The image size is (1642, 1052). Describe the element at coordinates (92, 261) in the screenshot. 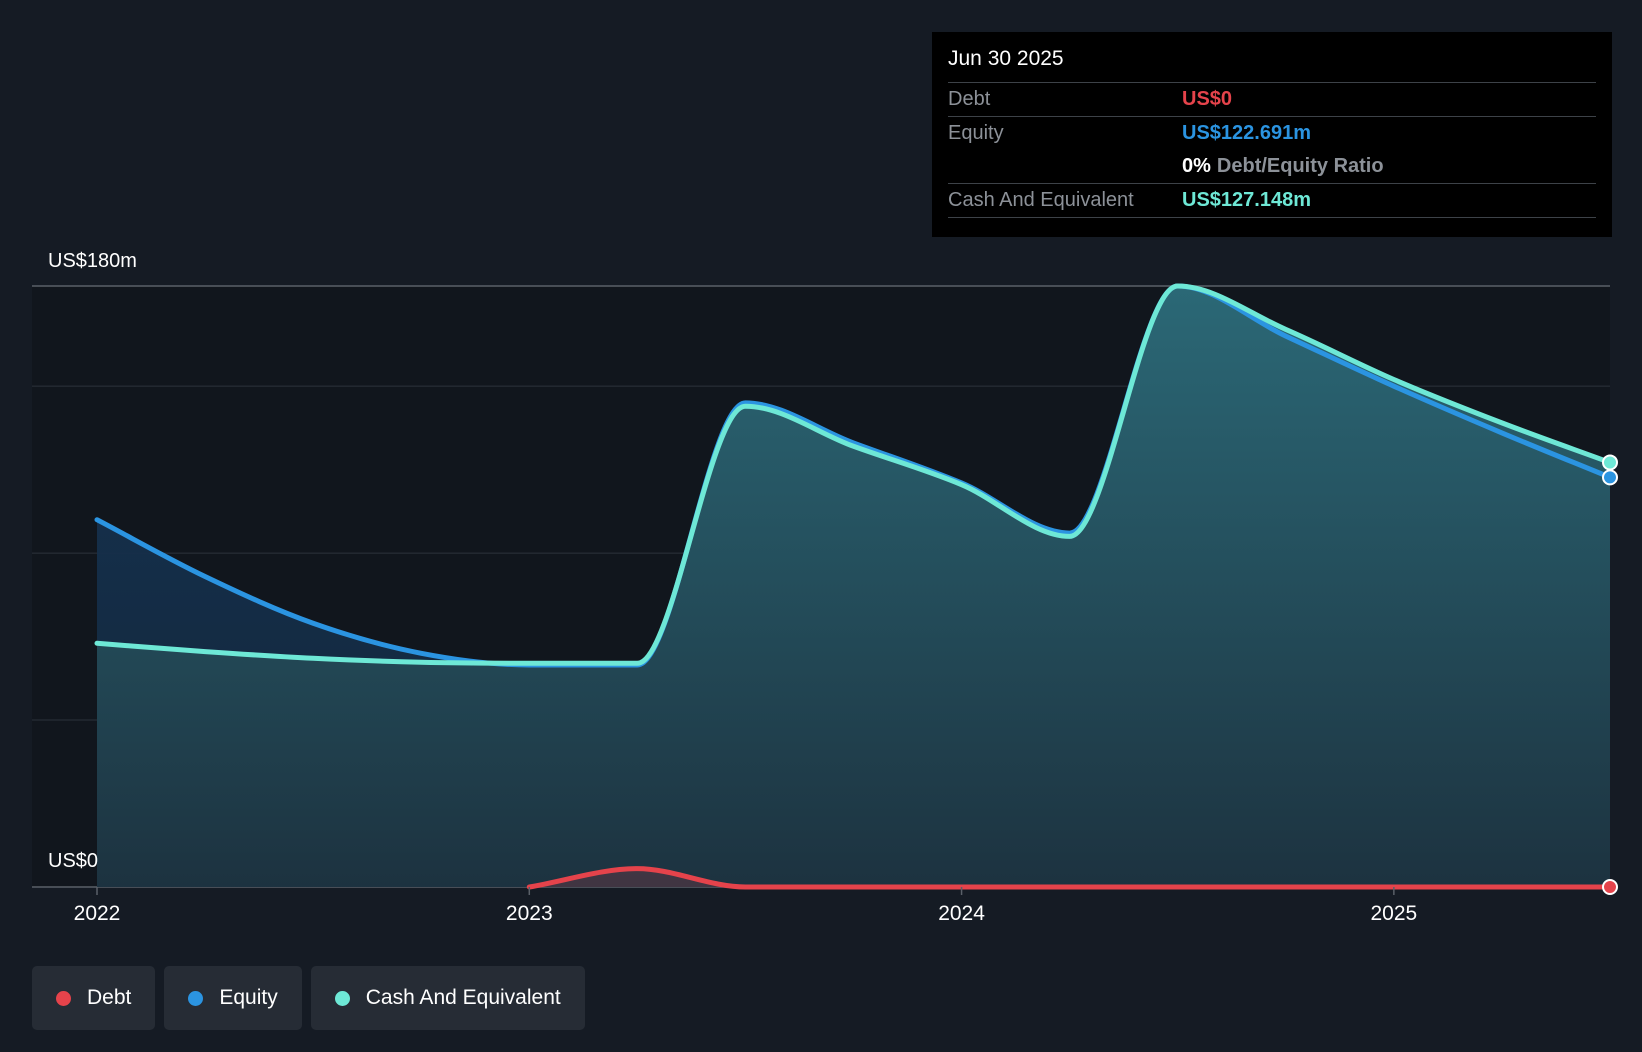

I see `y-axis-max-label: US$180m` at that location.